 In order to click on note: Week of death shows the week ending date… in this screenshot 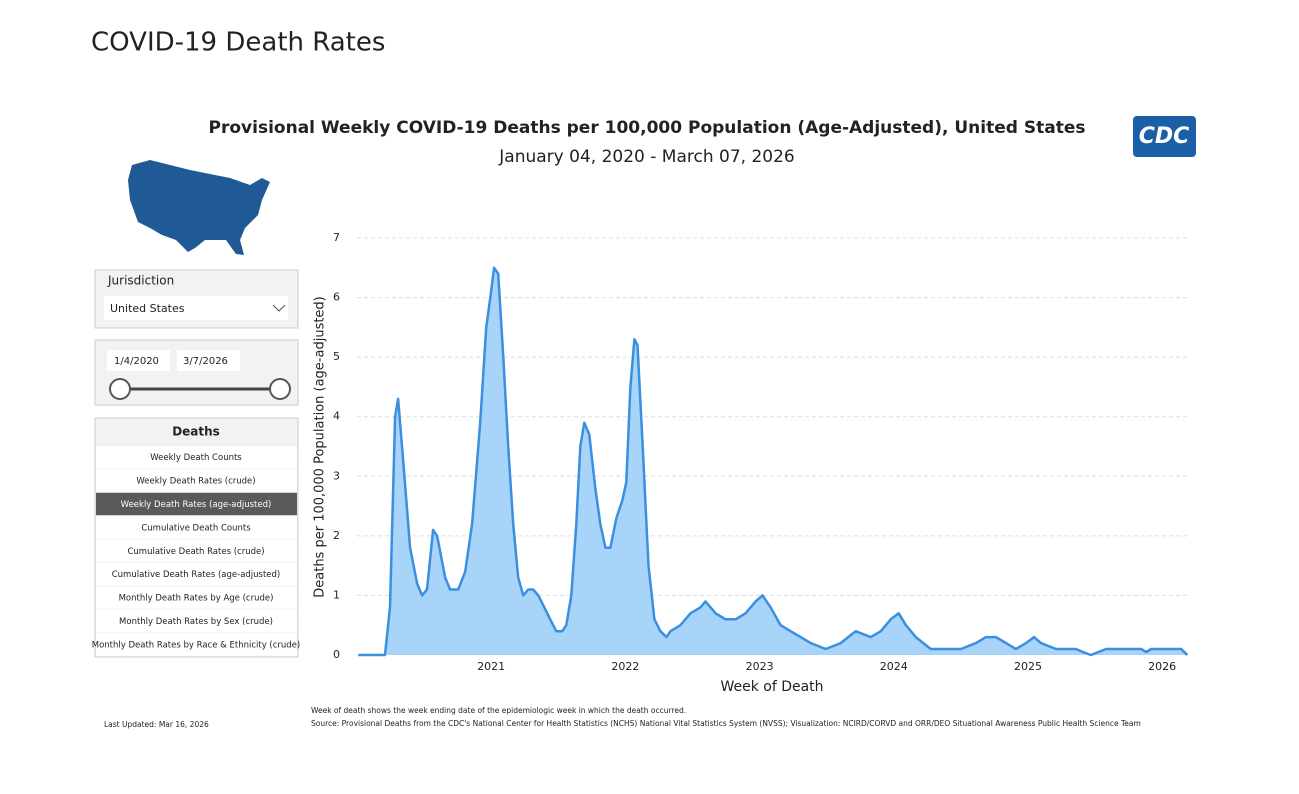, I will do `click(498, 710)`.